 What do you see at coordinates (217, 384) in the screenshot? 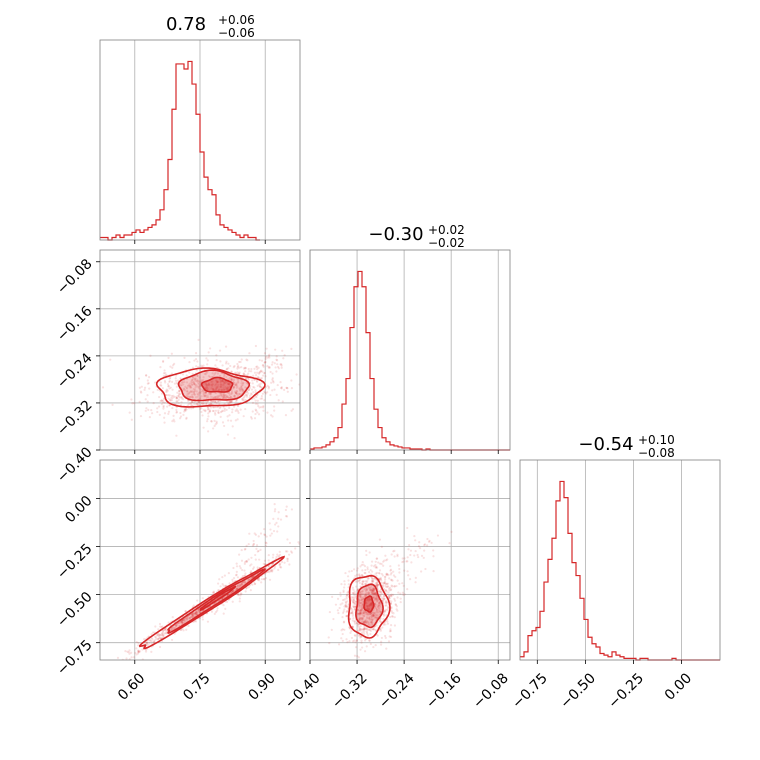
I see `contour-level` at bounding box center [217, 384].